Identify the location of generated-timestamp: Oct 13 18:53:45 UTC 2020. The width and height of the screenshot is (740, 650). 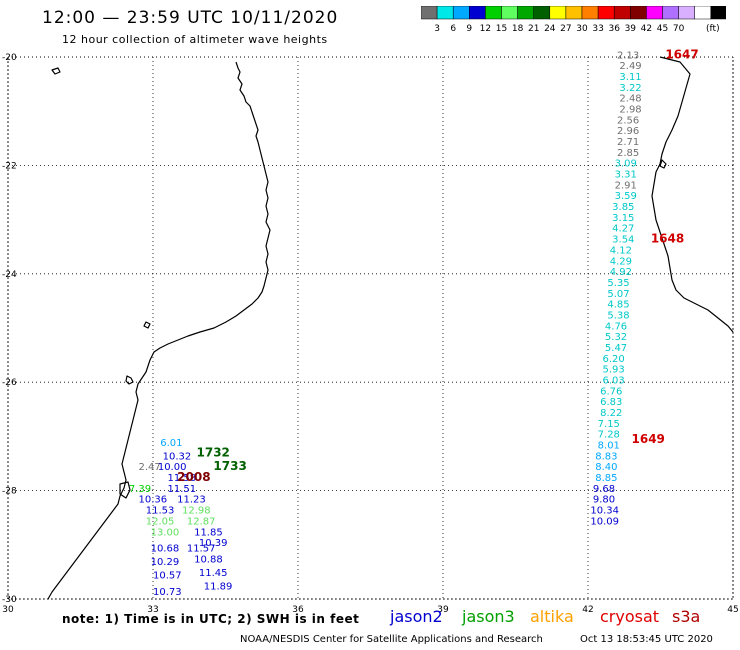
(646, 639).